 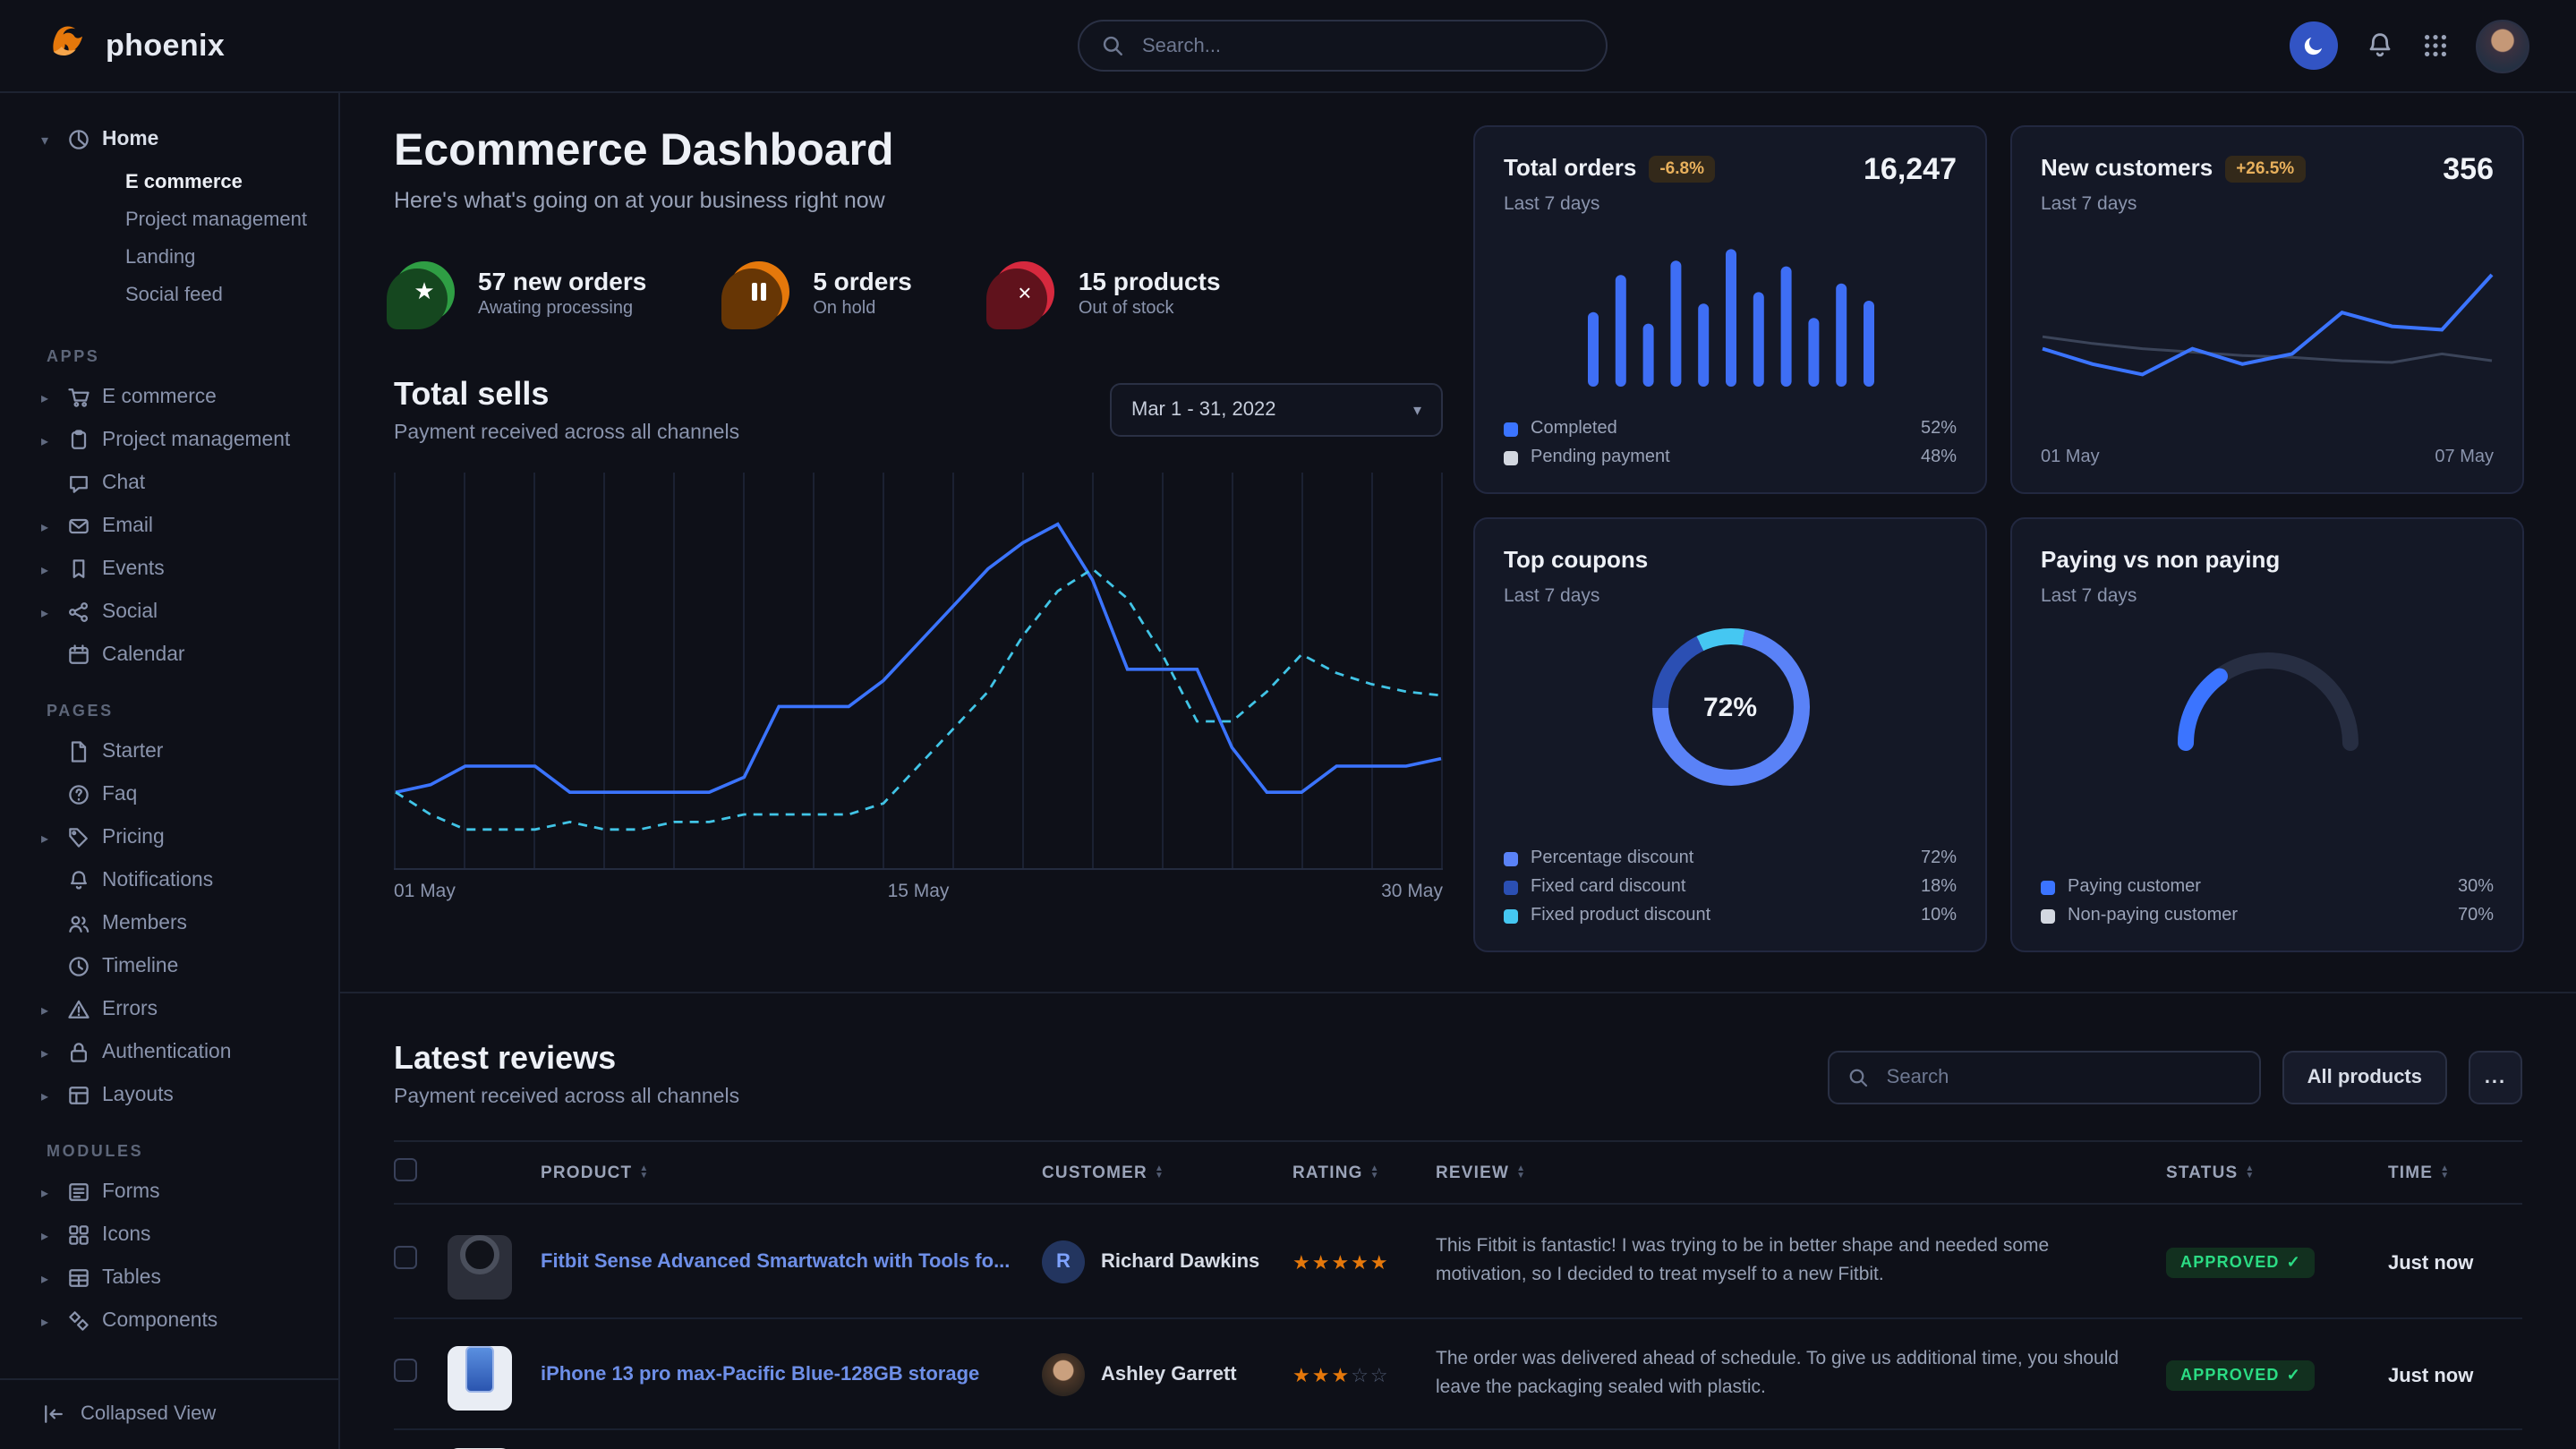 What do you see at coordinates (169, 526) in the screenshot?
I see `sidebar-item-email: ▸ Email` at bounding box center [169, 526].